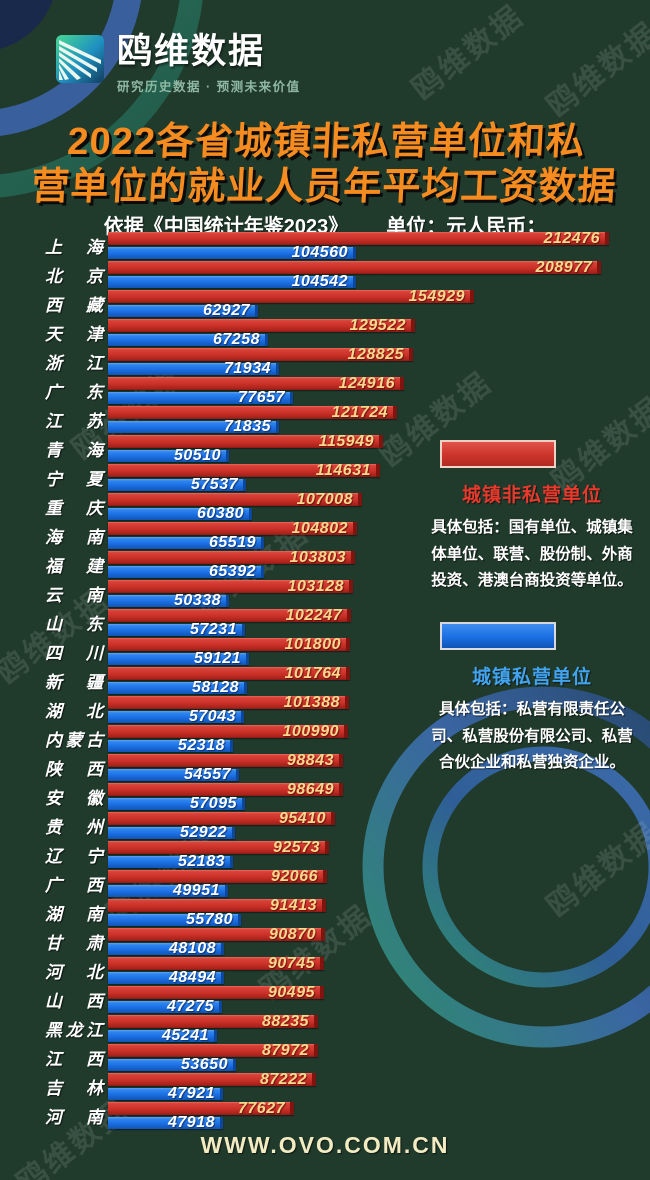 The width and height of the screenshot is (650, 1180). Describe the element at coordinates (215, 687) in the screenshot. I see `private-value: 58128` at that location.